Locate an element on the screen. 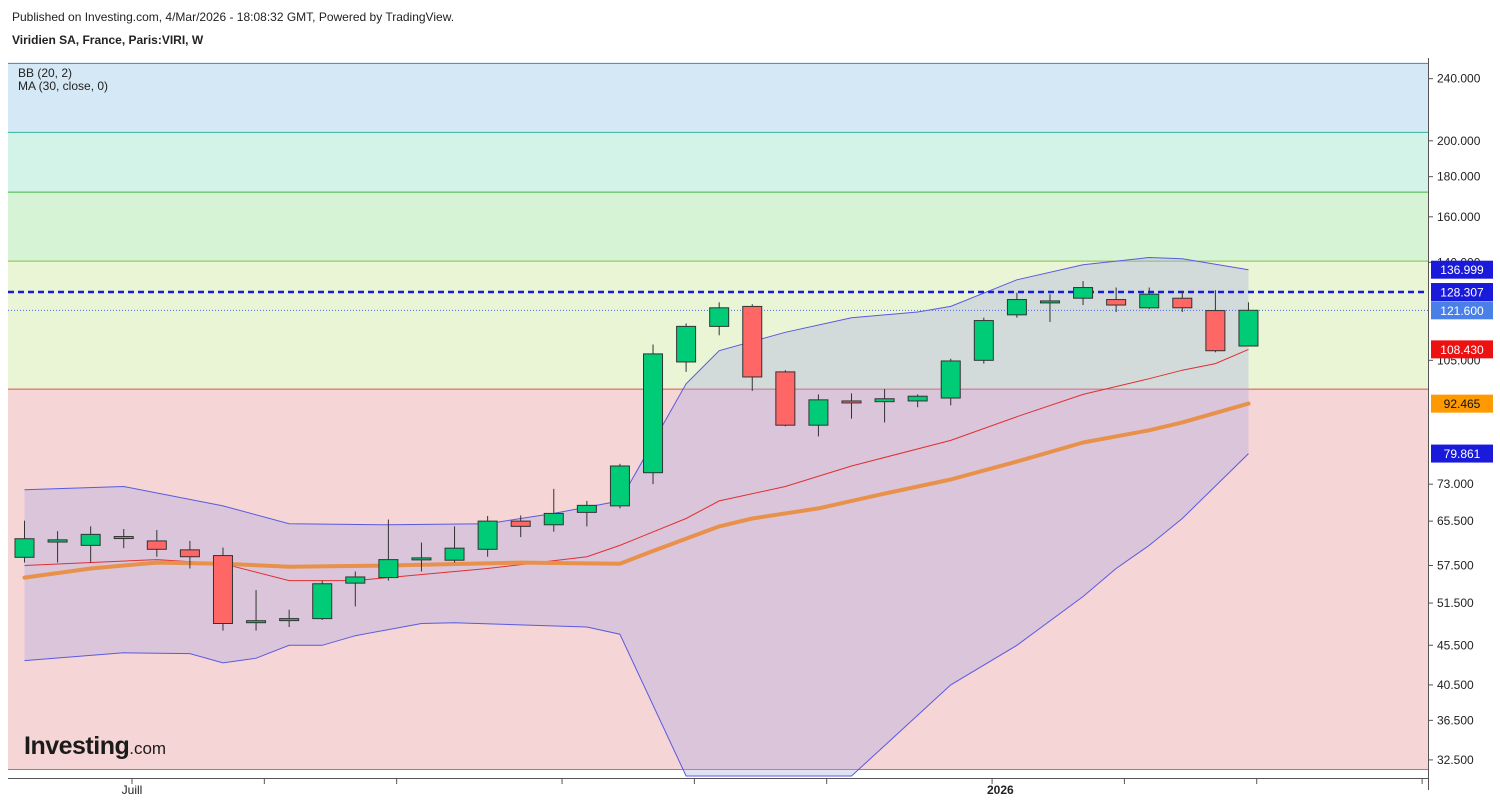 This screenshot has height=806, width=1500. investing-logo: Investing.com is located at coordinates (95, 746).